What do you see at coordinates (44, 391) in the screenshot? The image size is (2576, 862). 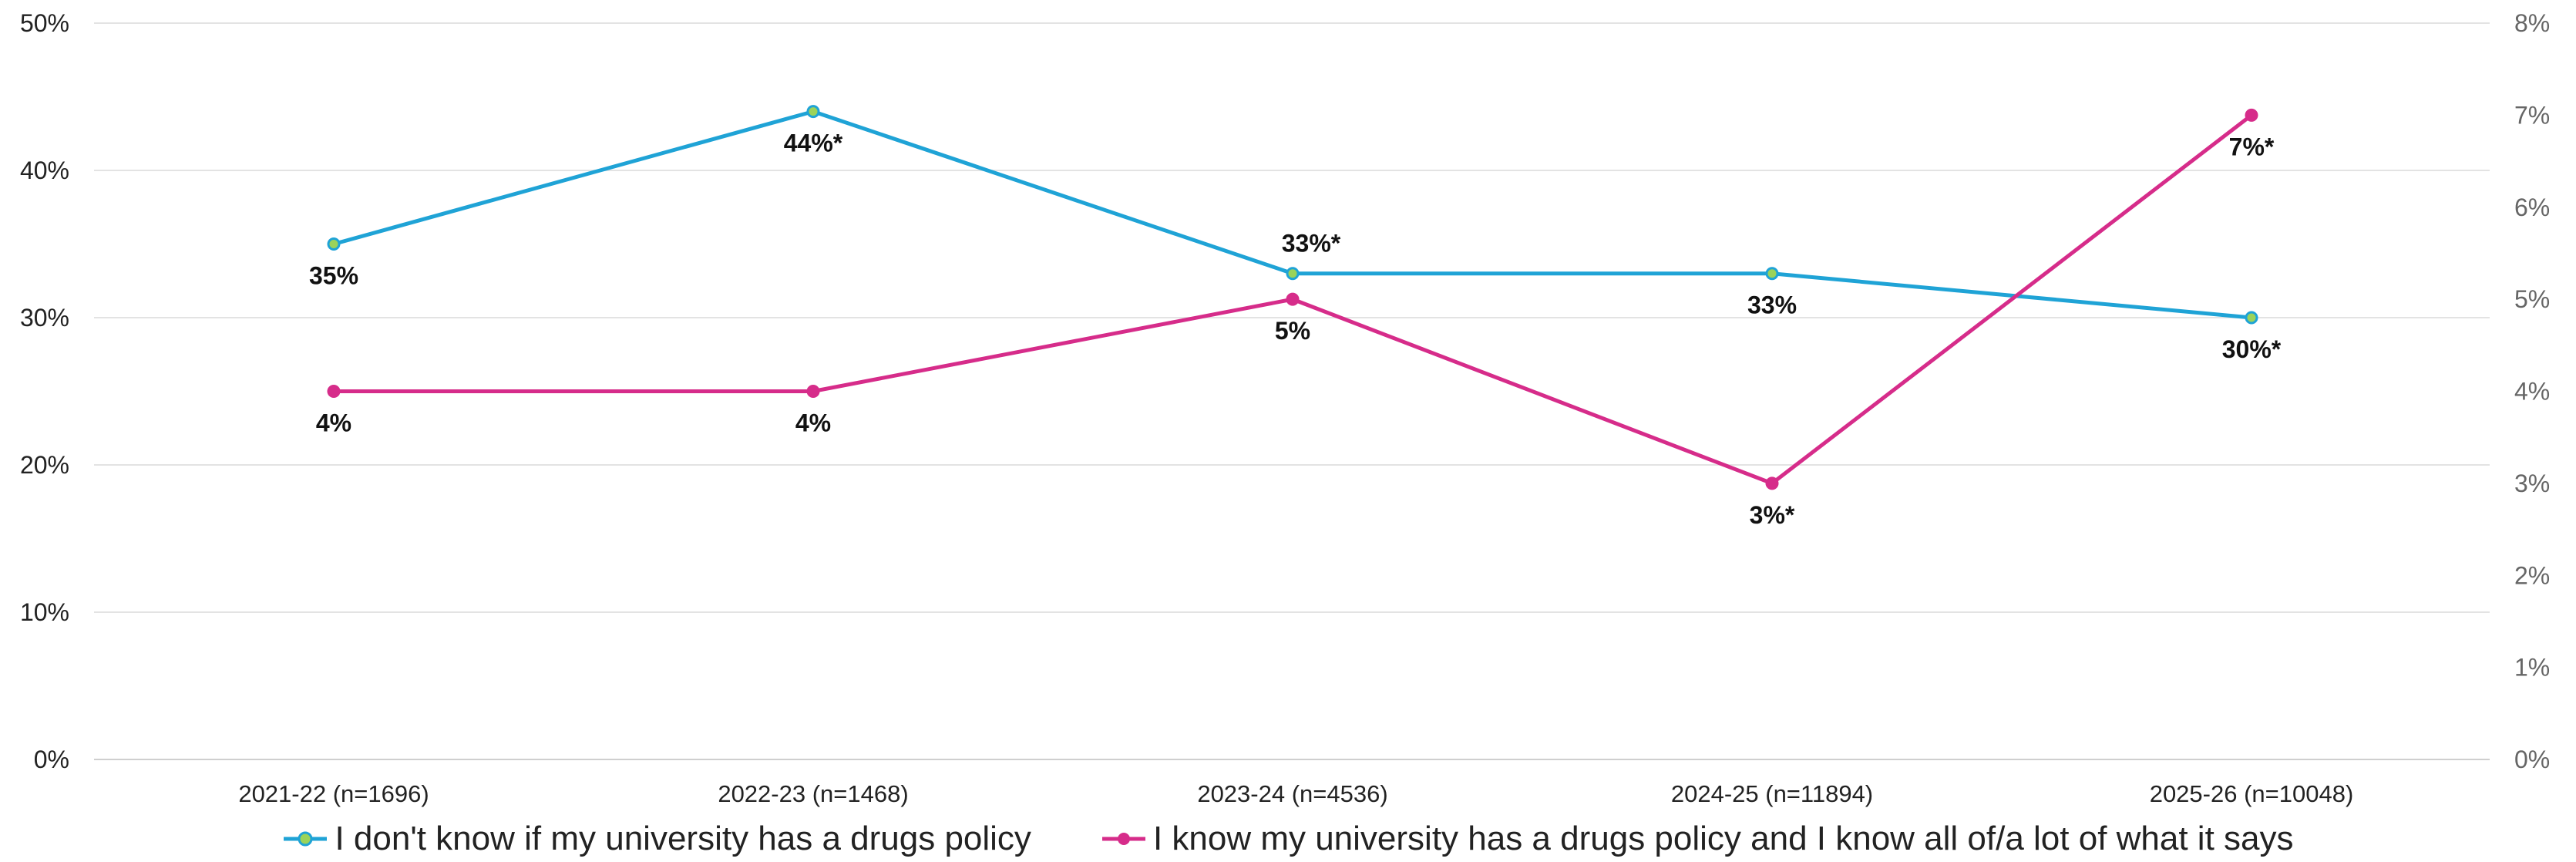 I see `left-axis: 0% 10% 20% 30% 40% 50%` at bounding box center [44, 391].